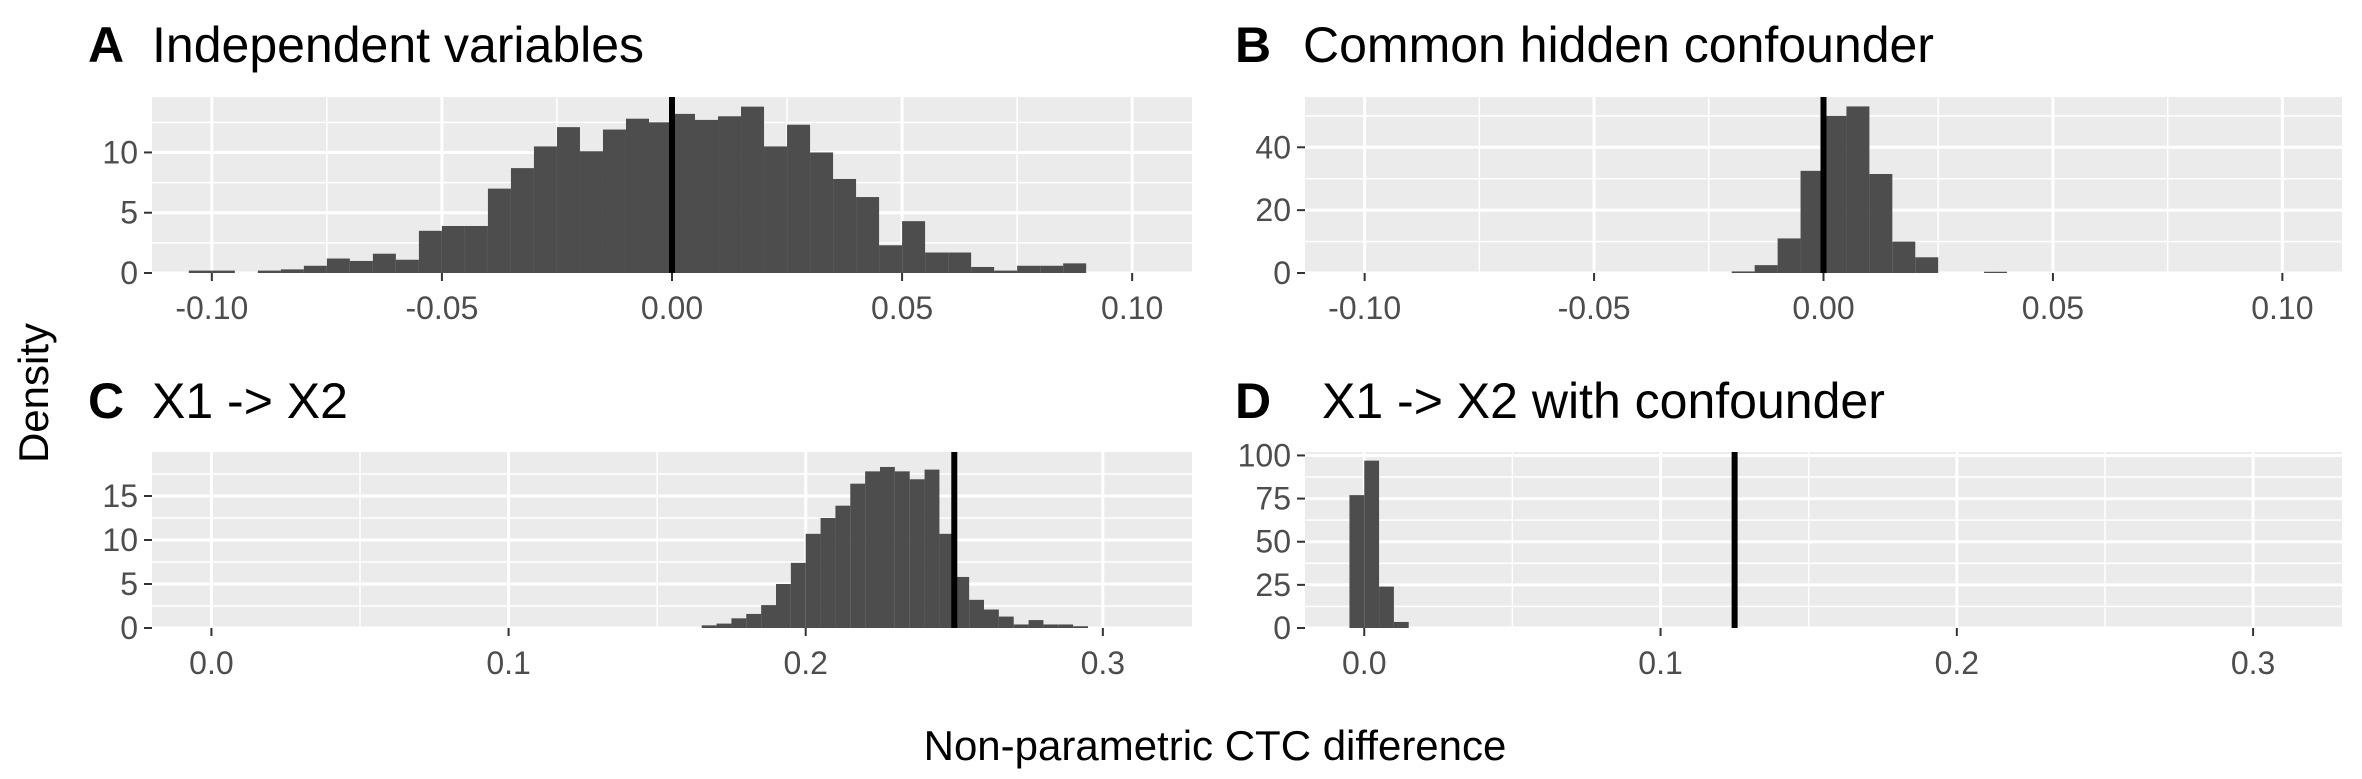  I want to click on panel-title: Common hidden confounder, so click(1618, 45).